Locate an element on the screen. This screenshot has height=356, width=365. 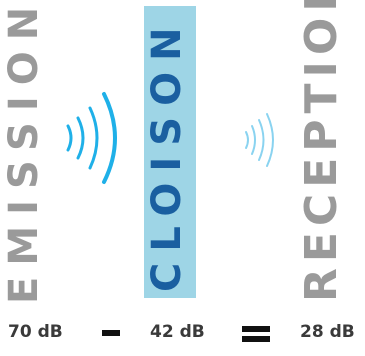
cloison-panel is located at coordinates (170, 152).